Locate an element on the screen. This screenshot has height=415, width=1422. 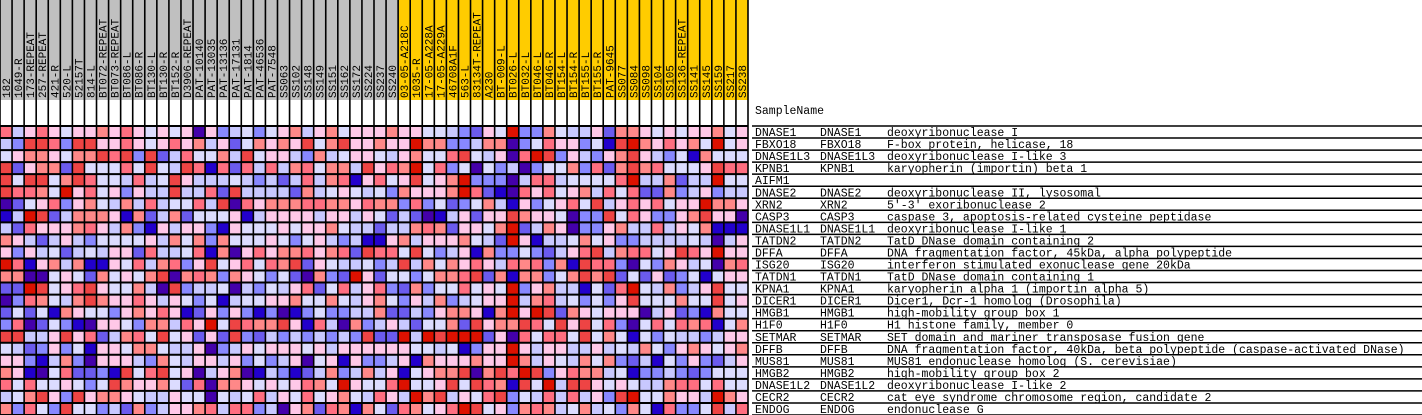
column-label: SS148 is located at coordinates (310, 81).